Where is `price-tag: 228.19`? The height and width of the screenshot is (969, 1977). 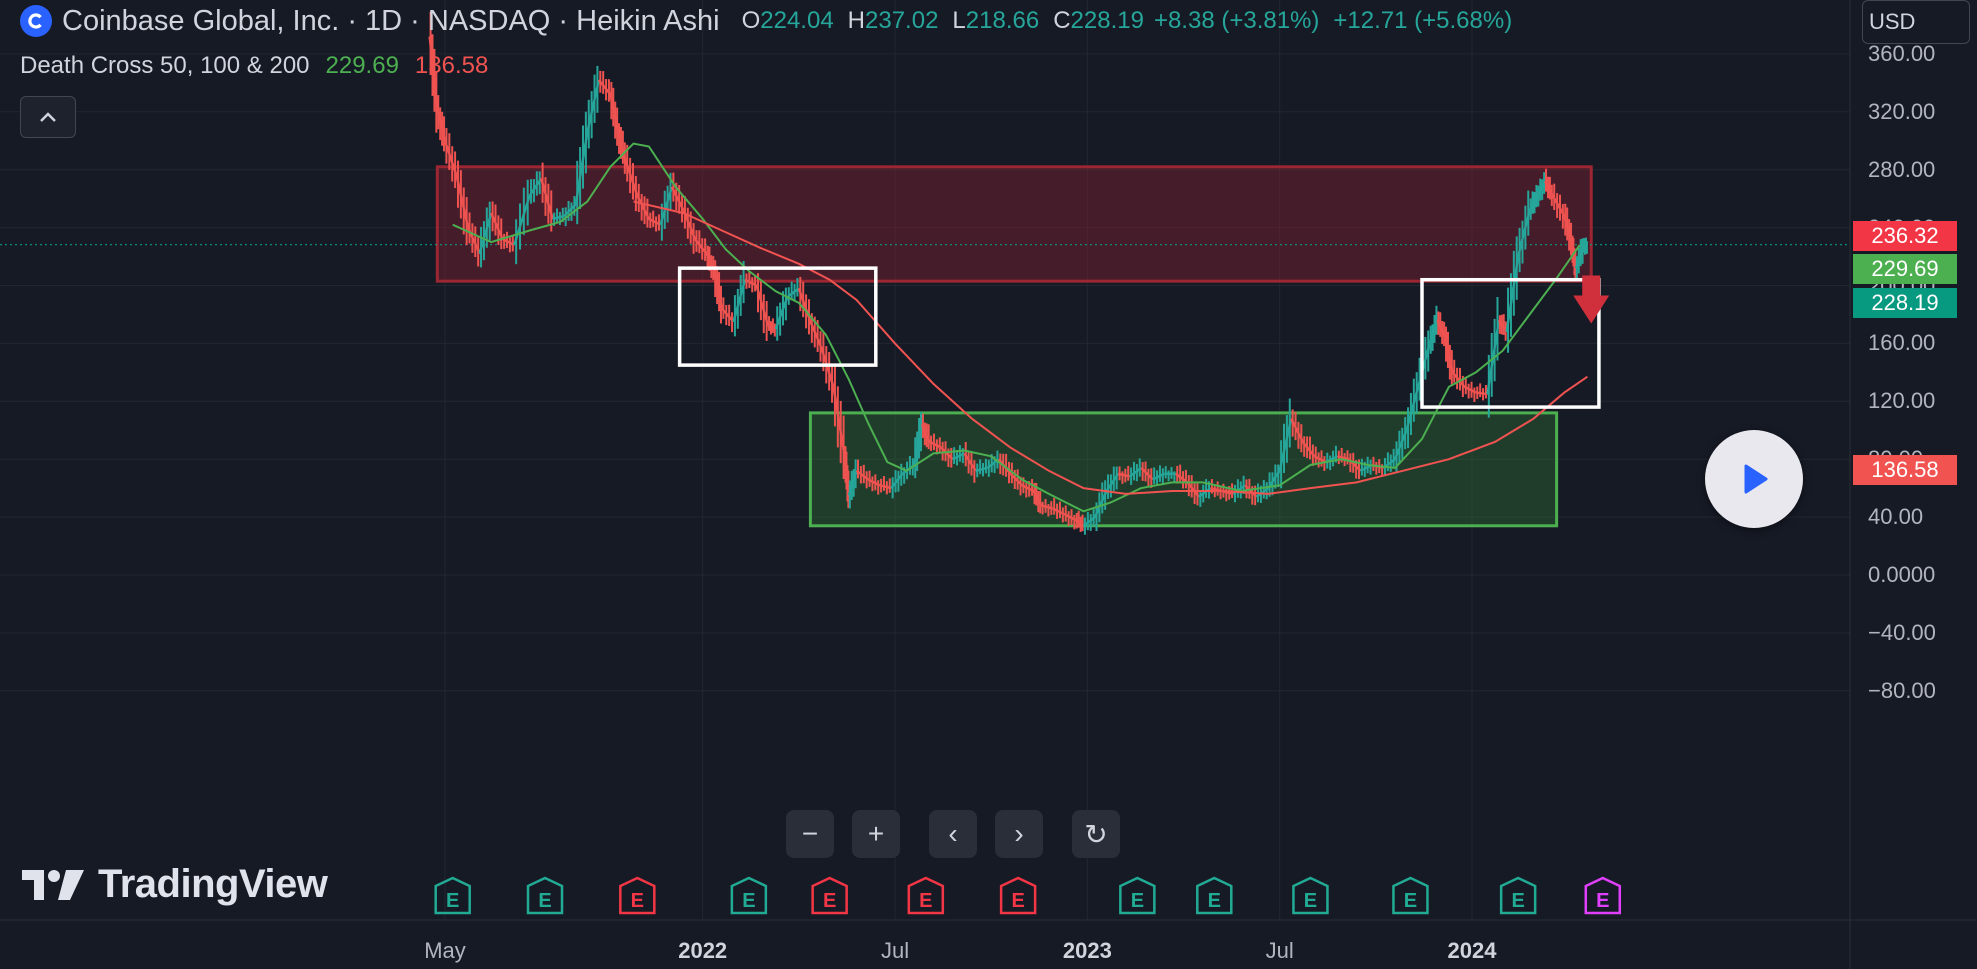 price-tag: 228.19 is located at coordinates (1905, 303).